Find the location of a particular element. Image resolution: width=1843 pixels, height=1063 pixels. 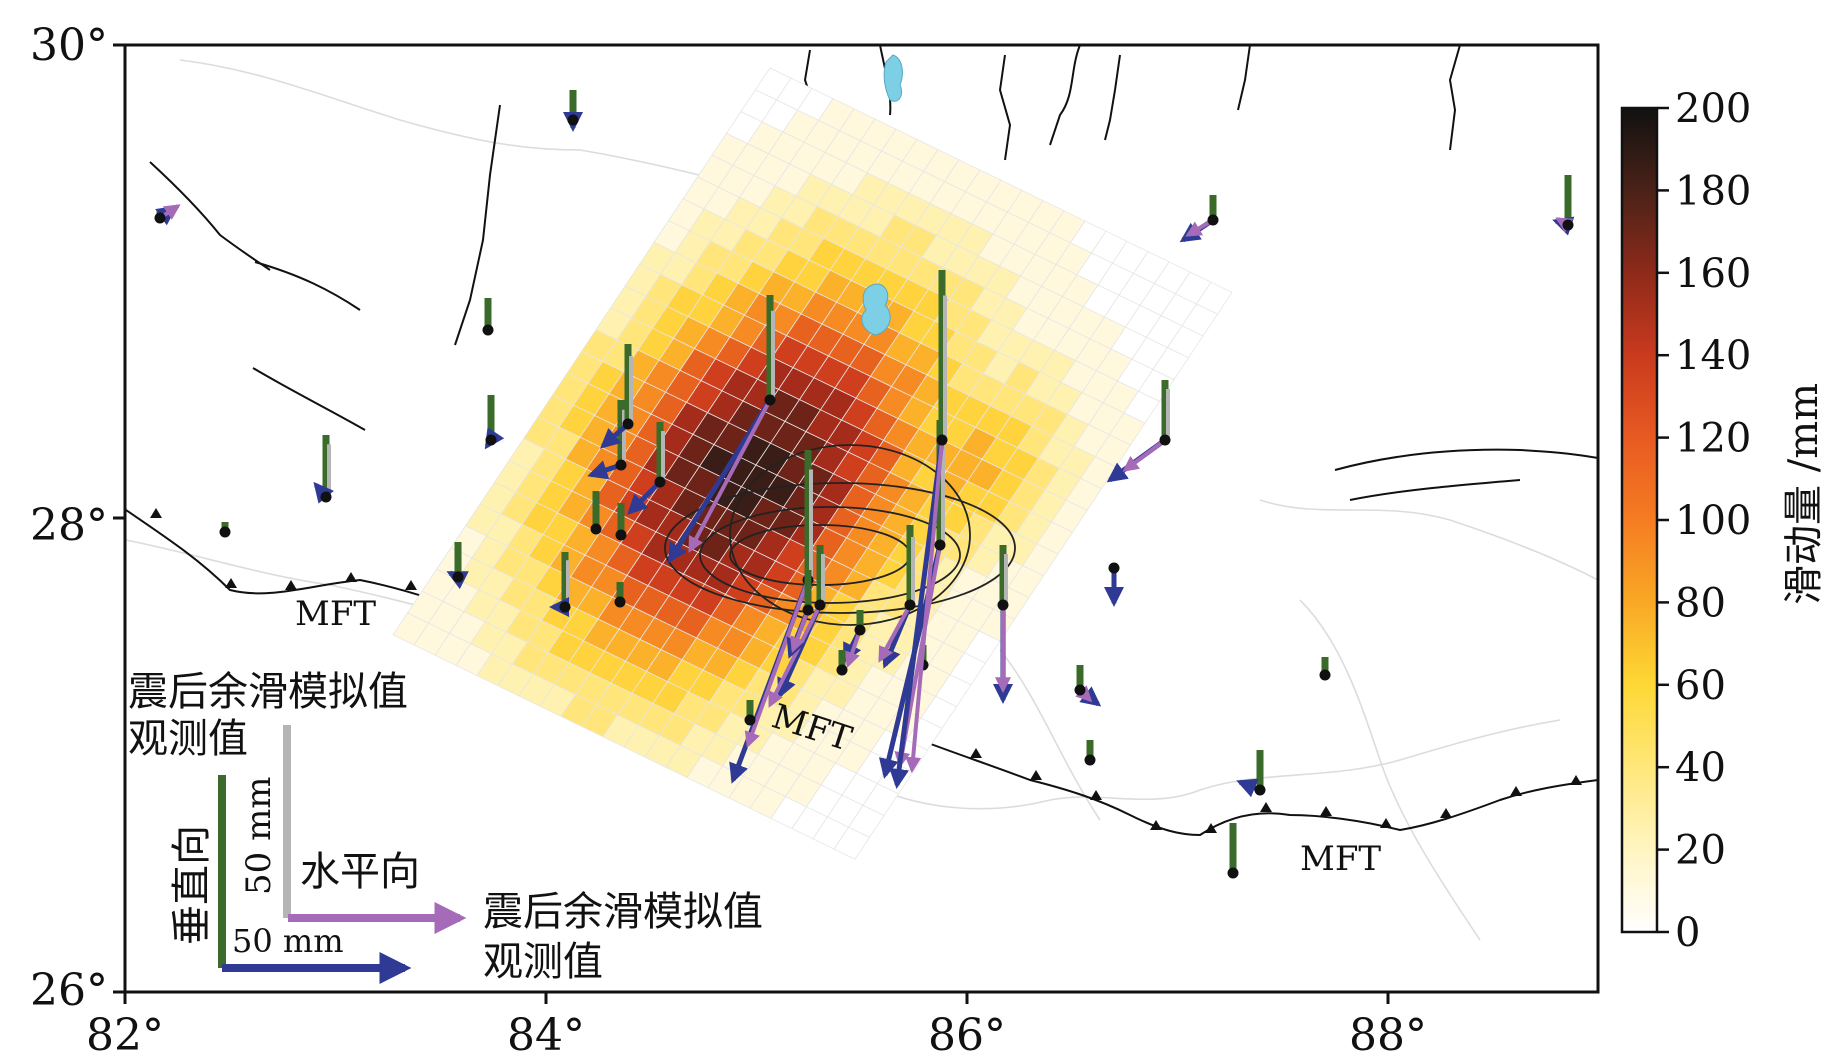

legend-horizontal-scale: 50 mm is located at coordinates (288, 941).